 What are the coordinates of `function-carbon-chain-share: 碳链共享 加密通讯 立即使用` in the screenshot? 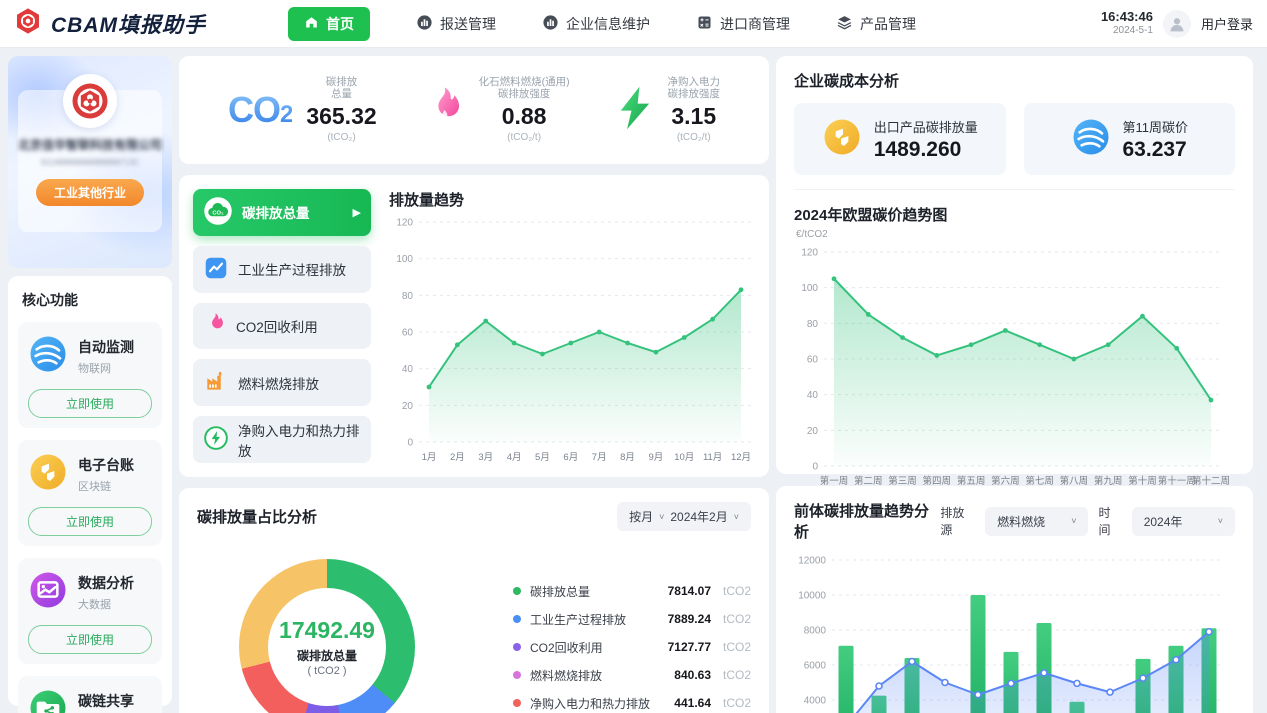 It's located at (90, 694).